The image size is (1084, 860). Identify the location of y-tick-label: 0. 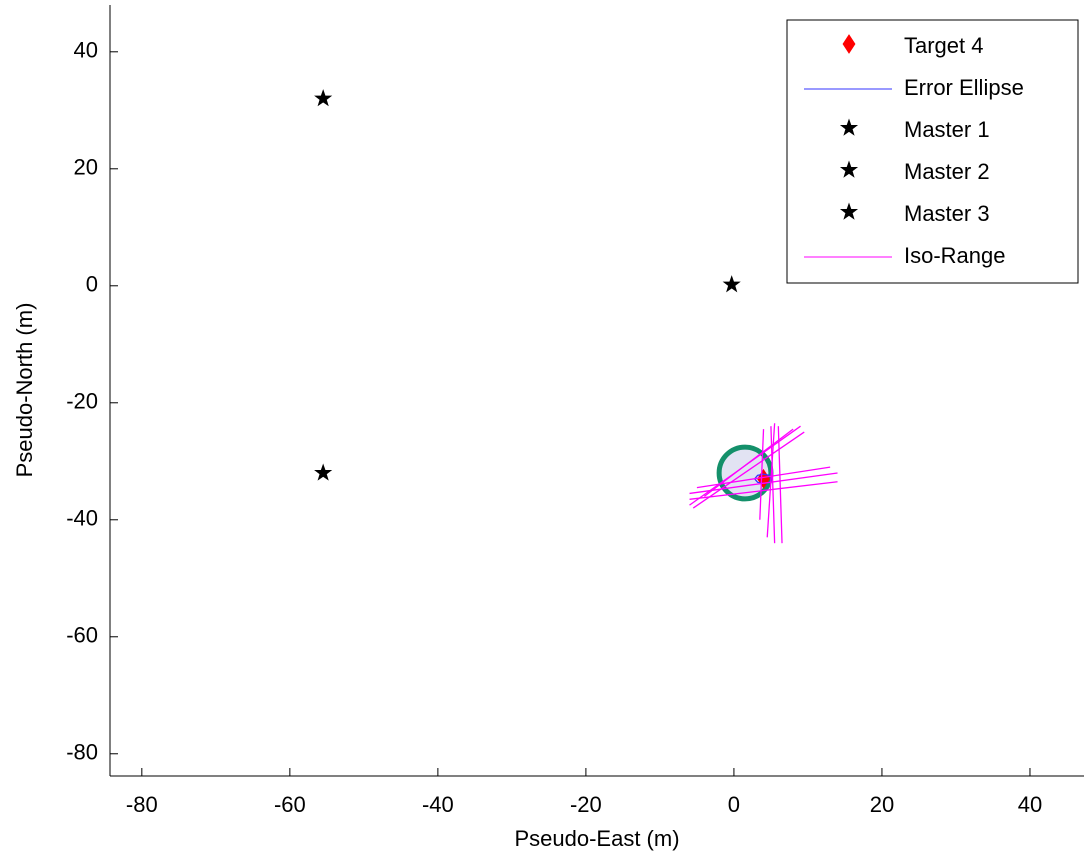
(92, 284).